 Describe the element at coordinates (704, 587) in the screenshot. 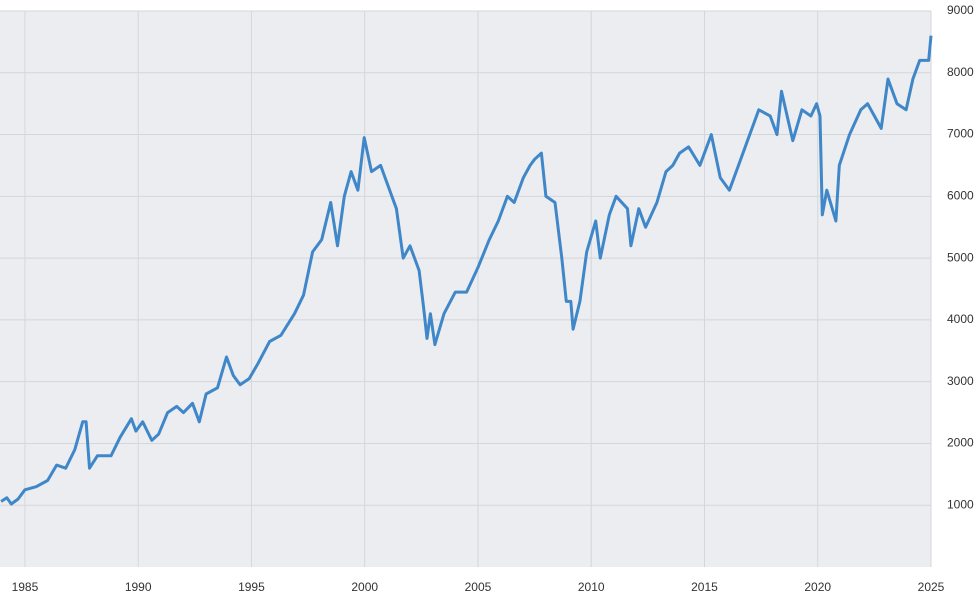

I see `x-tick-label: 2015` at that location.